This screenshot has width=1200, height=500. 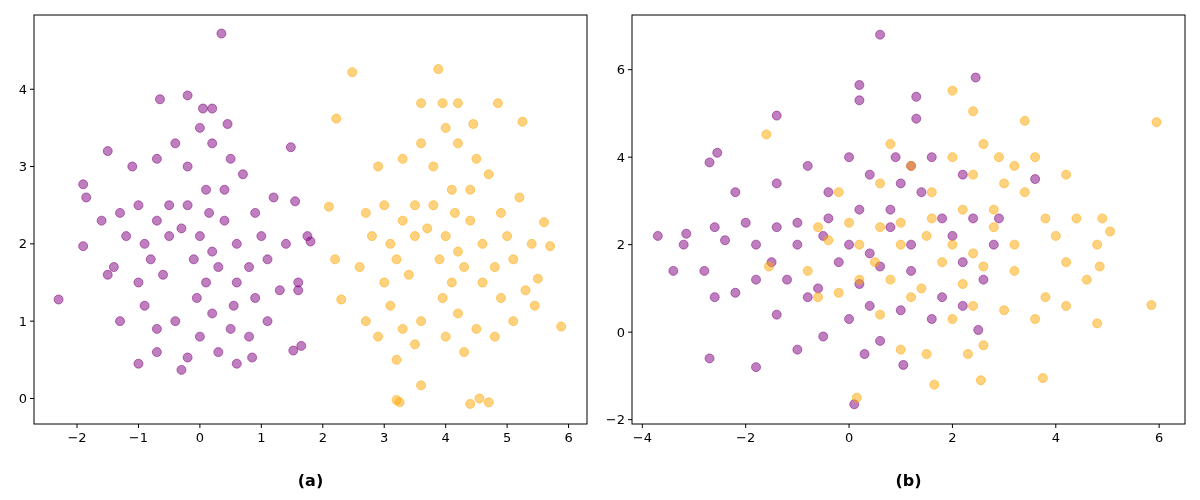 What do you see at coordinates (261, 437) in the screenshot?
I see `x-tick-label: 1` at bounding box center [261, 437].